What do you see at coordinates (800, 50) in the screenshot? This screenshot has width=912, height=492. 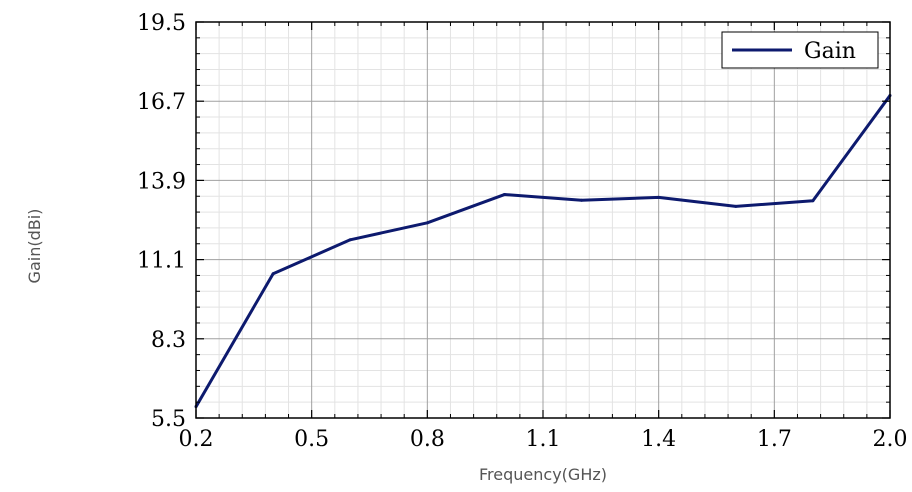 I see `legend: Gain` at bounding box center [800, 50].